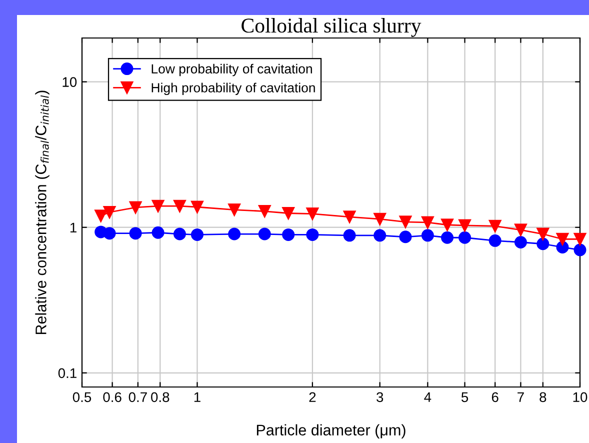  Describe the element at coordinates (112, 397) in the screenshot. I see `x-tick-label: 0.6` at that location.